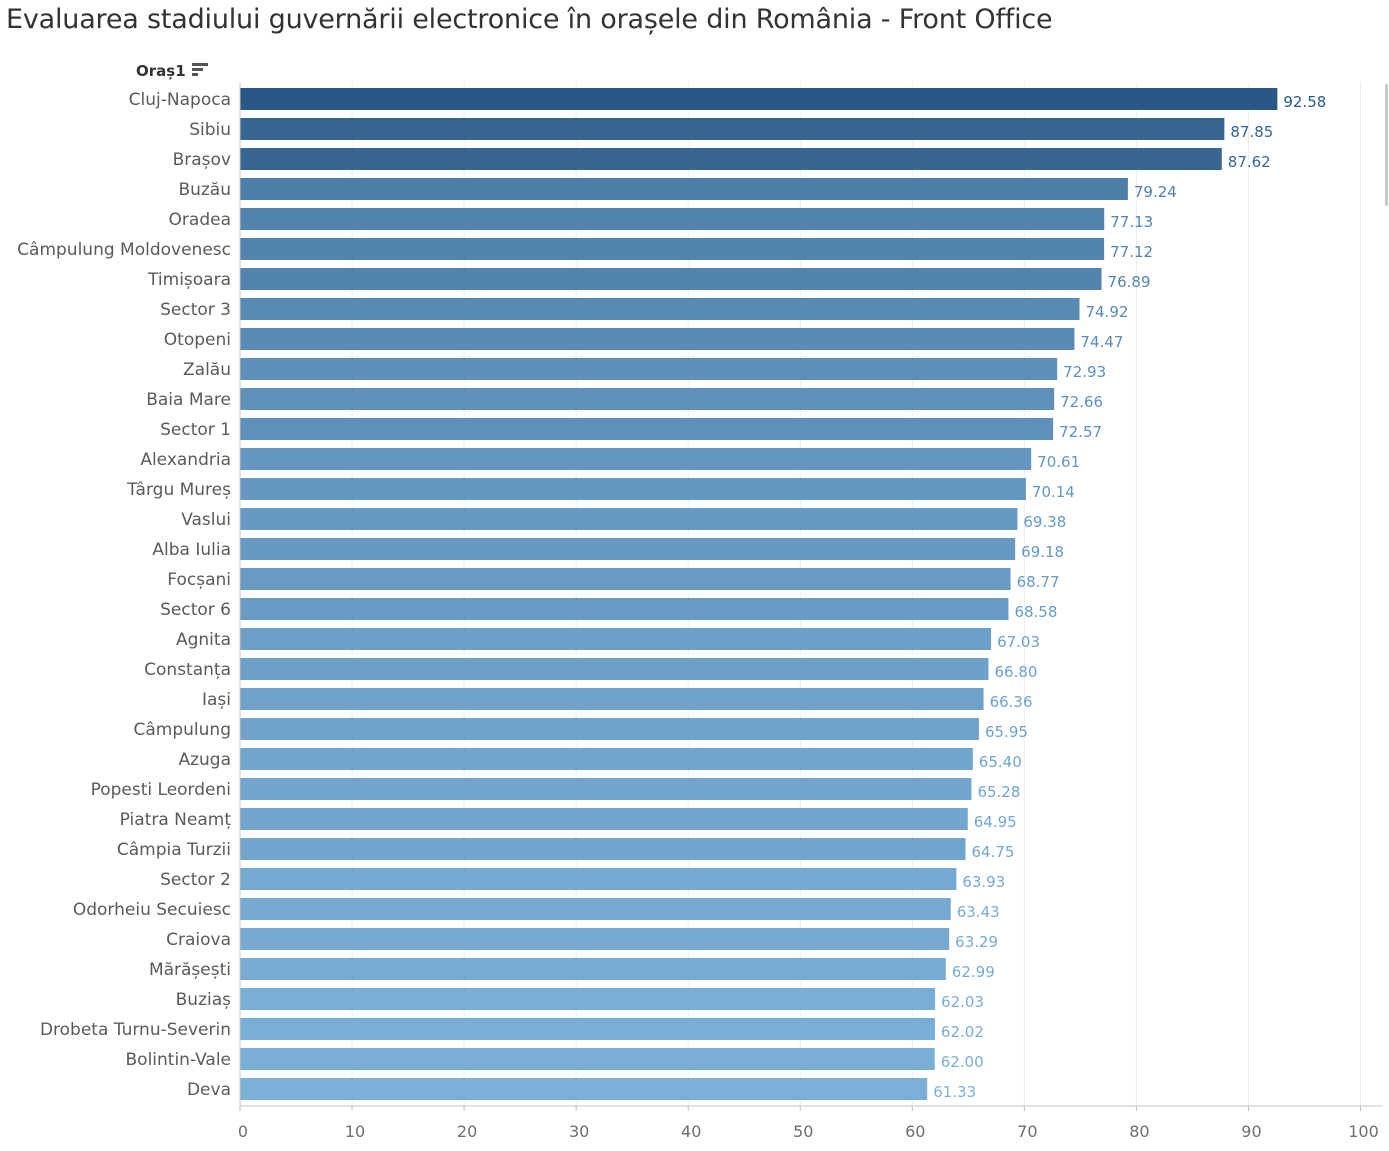 This screenshot has width=1389, height=1151. Describe the element at coordinates (209, 1090) in the screenshot. I see `category-label: Deva` at that location.